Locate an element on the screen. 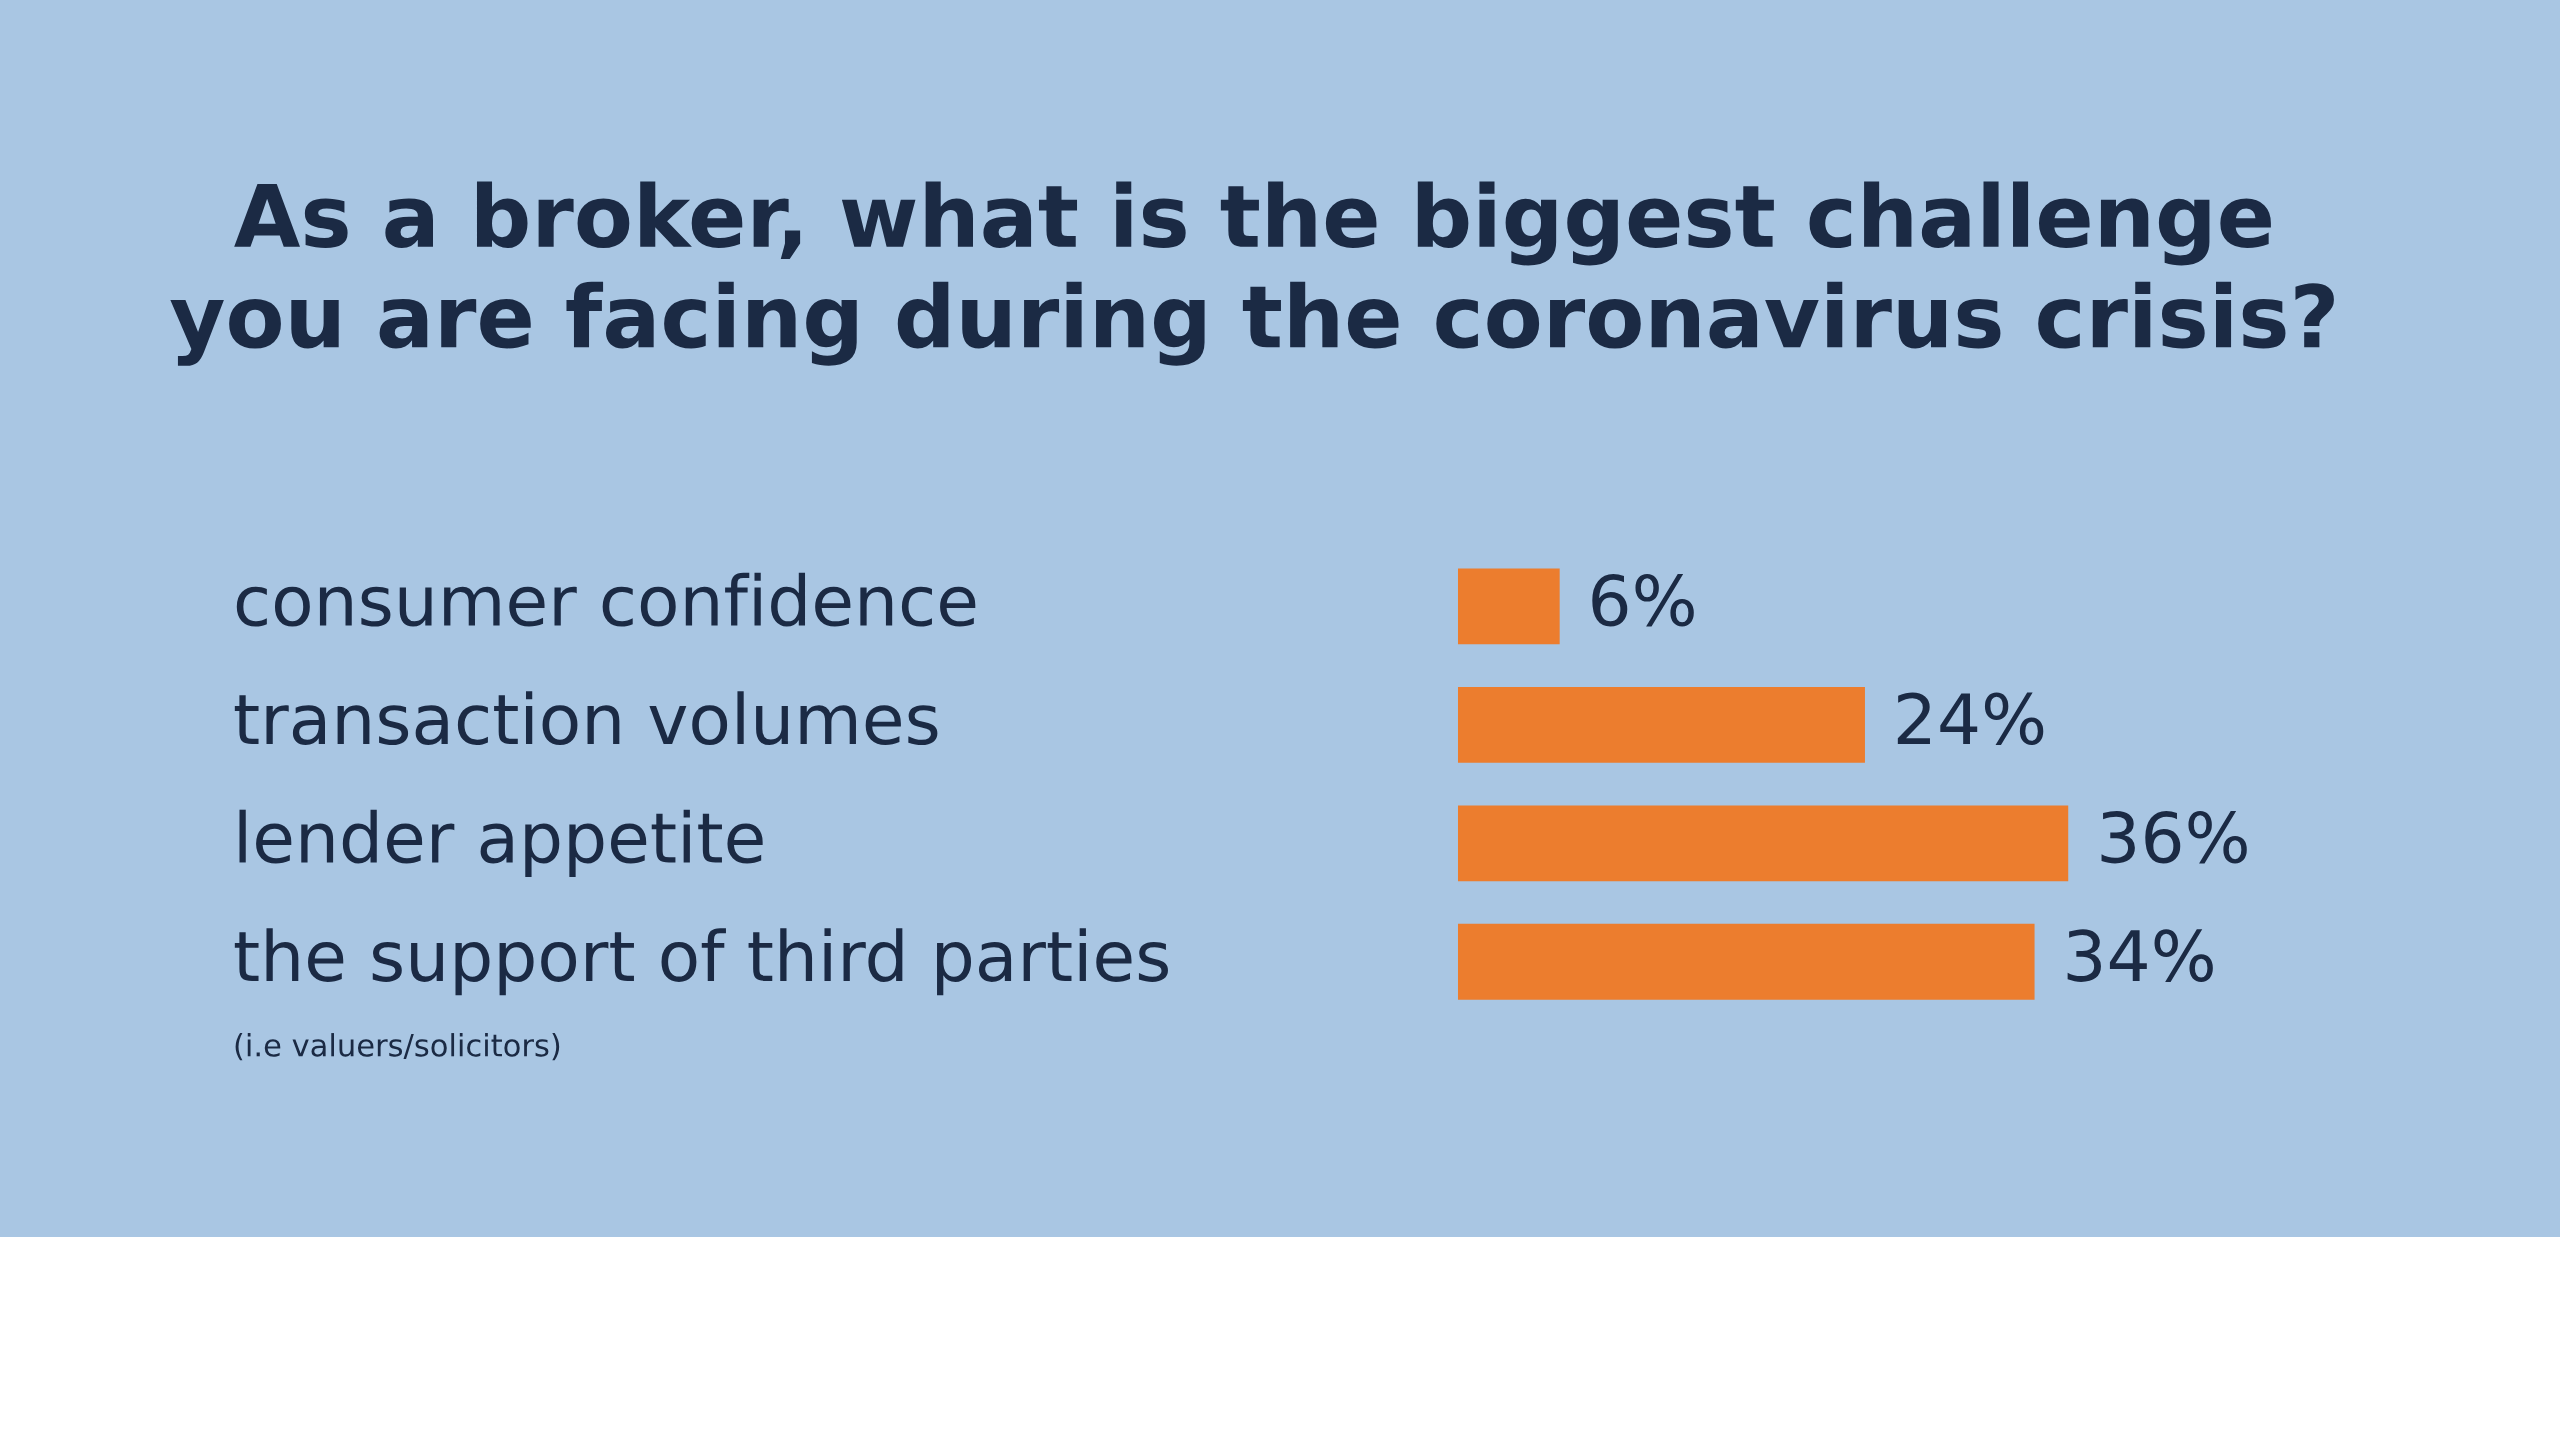 The height and width of the screenshot is (1440, 2560). y-tick-label: consumer confidence is located at coordinates (606, 599).